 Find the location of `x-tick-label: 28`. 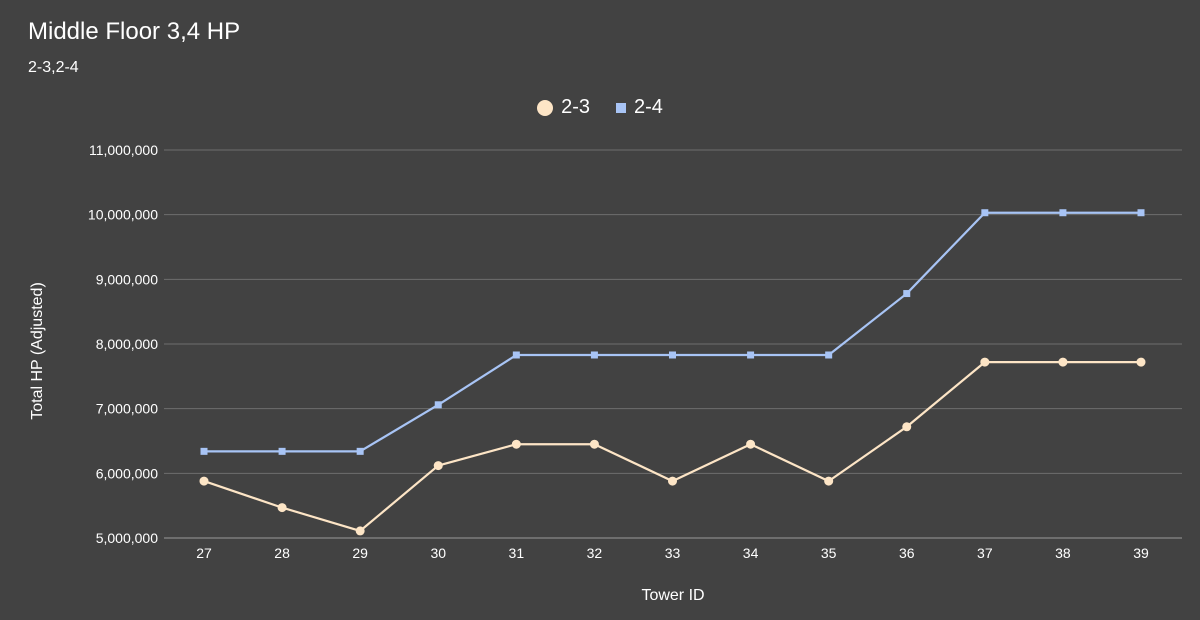

x-tick-label: 28 is located at coordinates (282, 553).